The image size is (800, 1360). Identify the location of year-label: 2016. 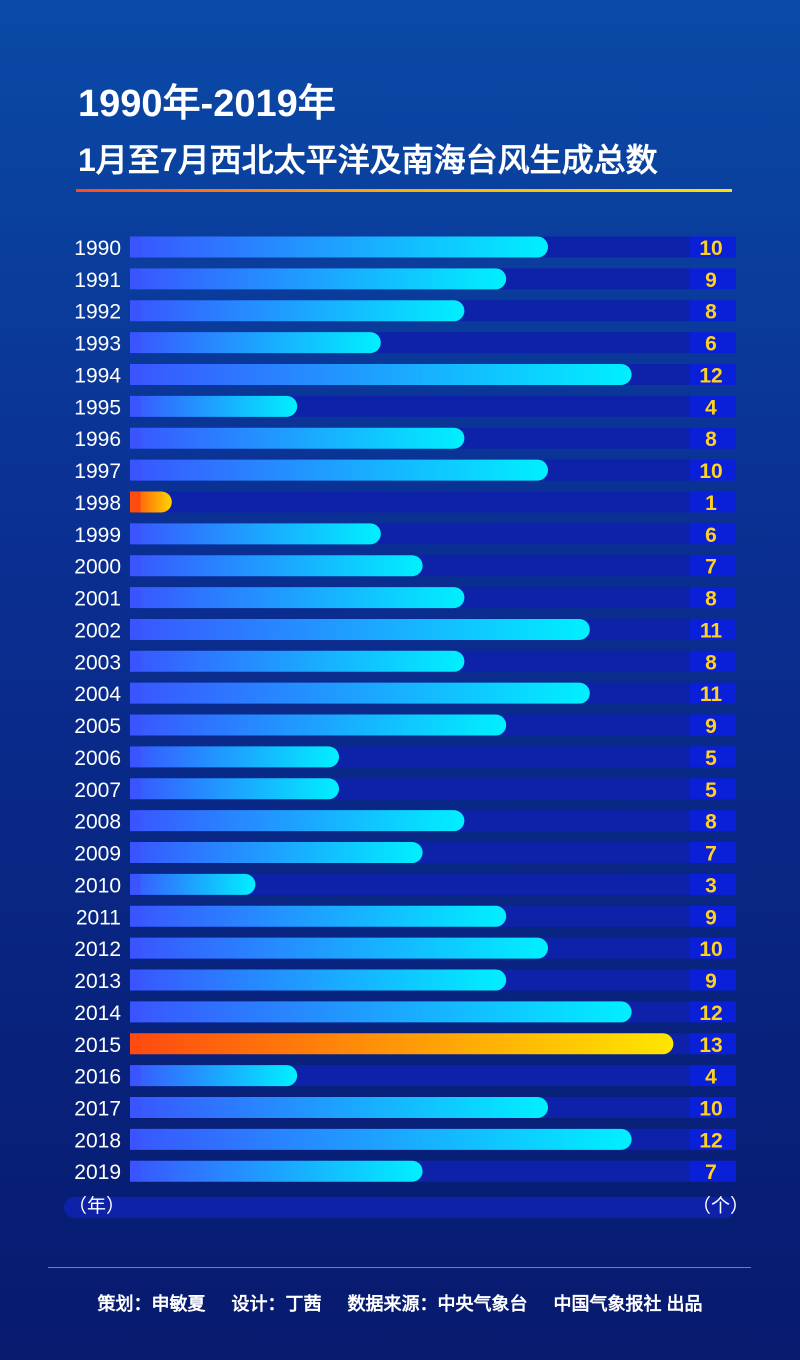
(97, 1077).